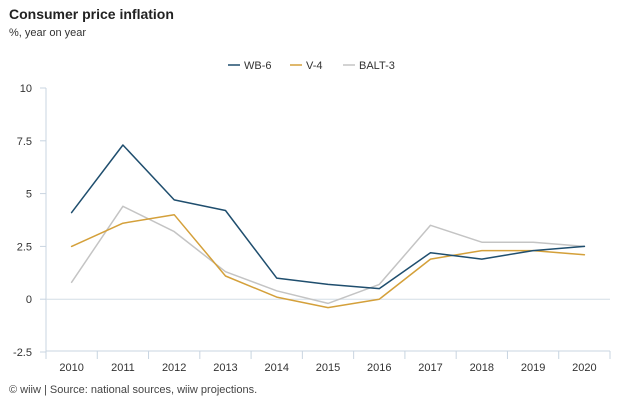  I want to click on chart-title: Consumer price inflation, so click(91, 14).